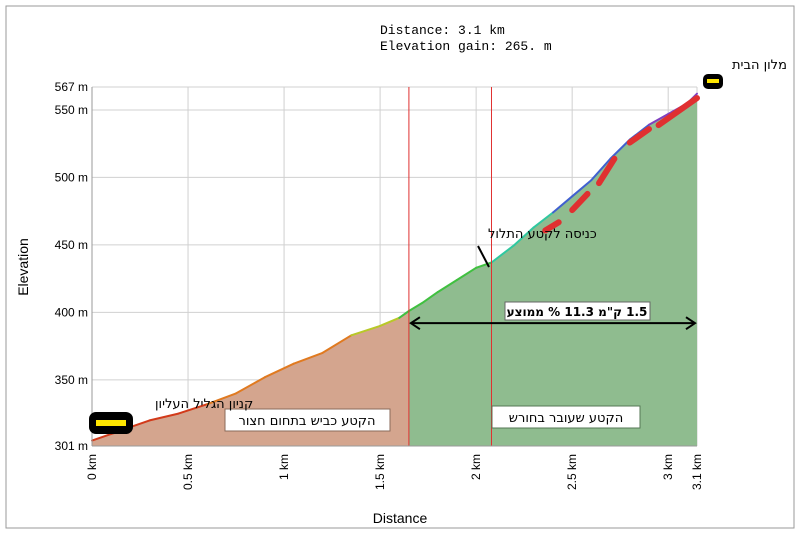 Image resolution: width=800 pixels, height=538 pixels. What do you see at coordinates (394, 472) in the screenshot?
I see `x-tick-labels: 0 km 0.5 km 1 km 1.5 km 2 km 2.5 km 3 km 3.1 km` at bounding box center [394, 472].